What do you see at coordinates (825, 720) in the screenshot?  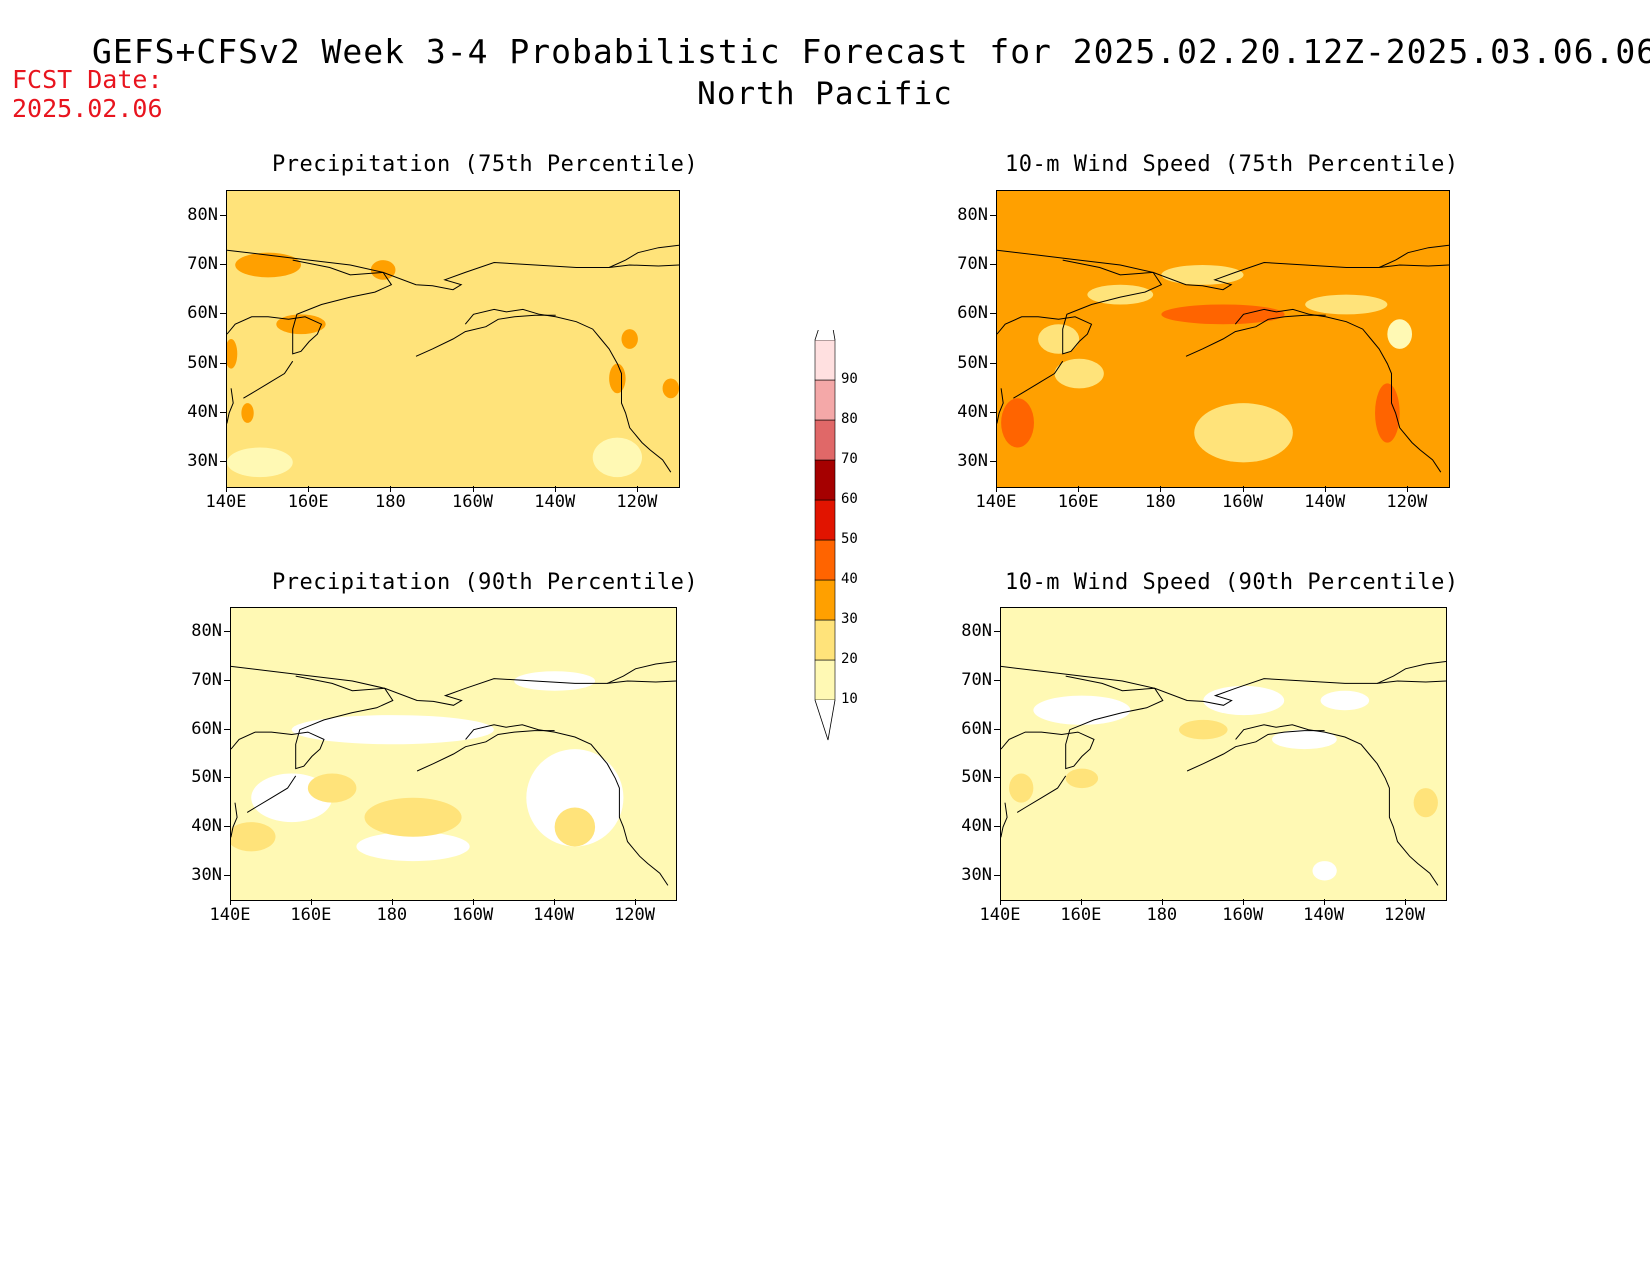 I see `colorbar-bottom-extension` at bounding box center [825, 720].